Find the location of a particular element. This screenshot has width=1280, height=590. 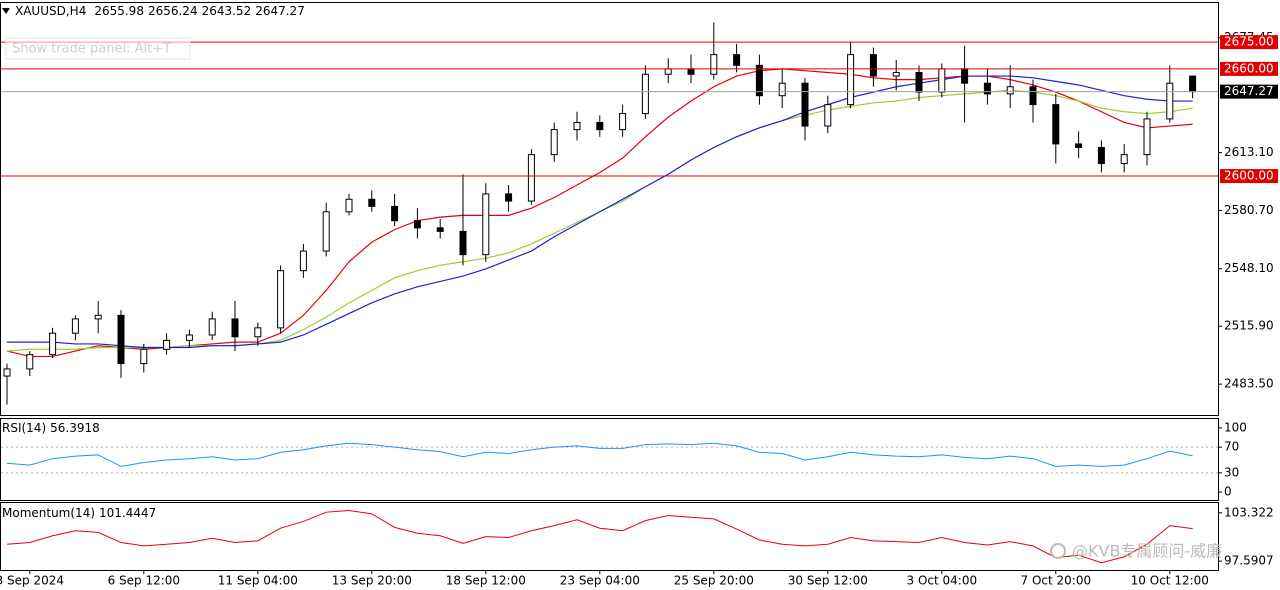

x-tick-label: 7 Oct 20:00 is located at coordinates (1056, 581).